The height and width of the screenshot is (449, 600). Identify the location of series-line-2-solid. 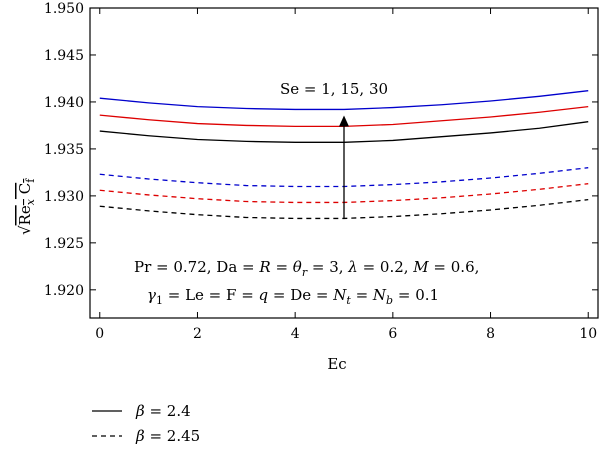
(344, 116).